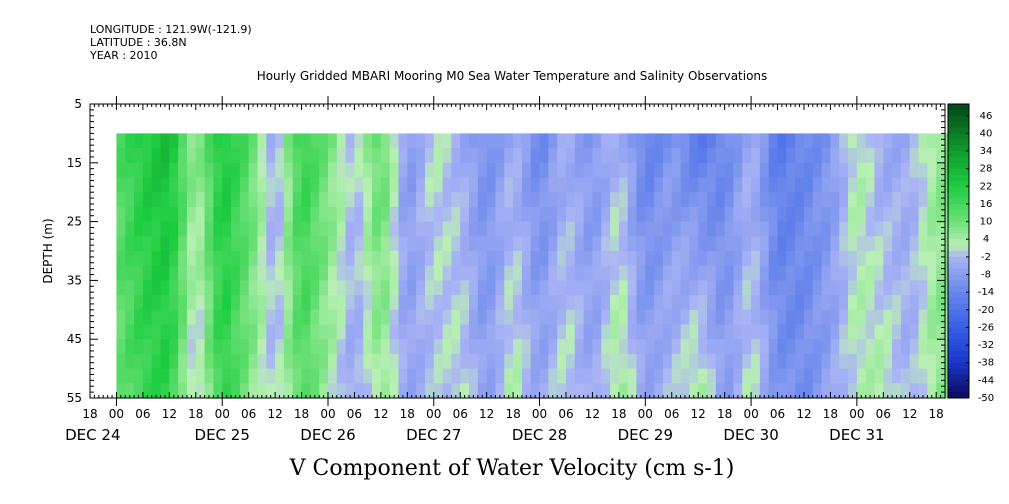 The width and height of the screenshot is (1009, 504). Describe the element at coordinates (74, 163) in the screenshot. I see `y-tick-label: 15` at that location.